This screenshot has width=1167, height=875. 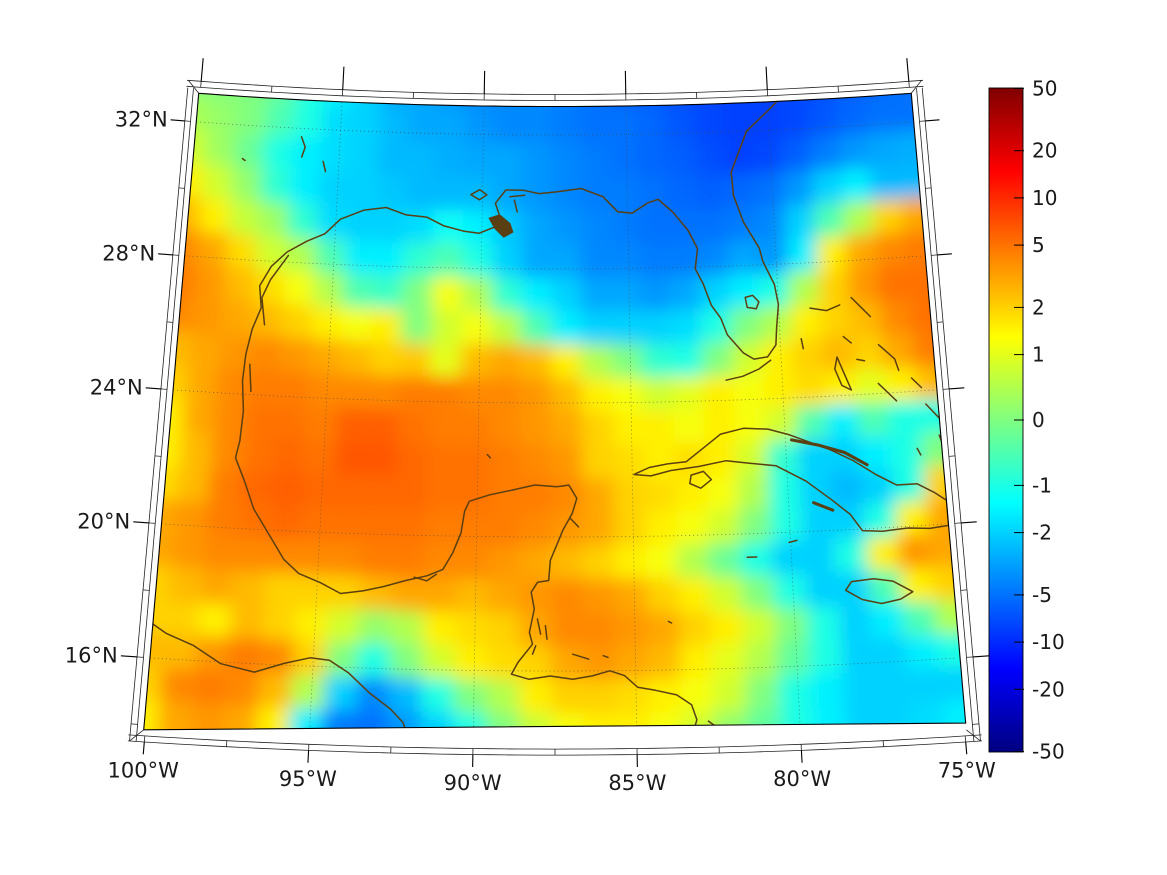 What do you see at coordinates (479, 194) in the screenshot?
I see `coastline-lake-pontchartrain` at bounding box center [479, 194].